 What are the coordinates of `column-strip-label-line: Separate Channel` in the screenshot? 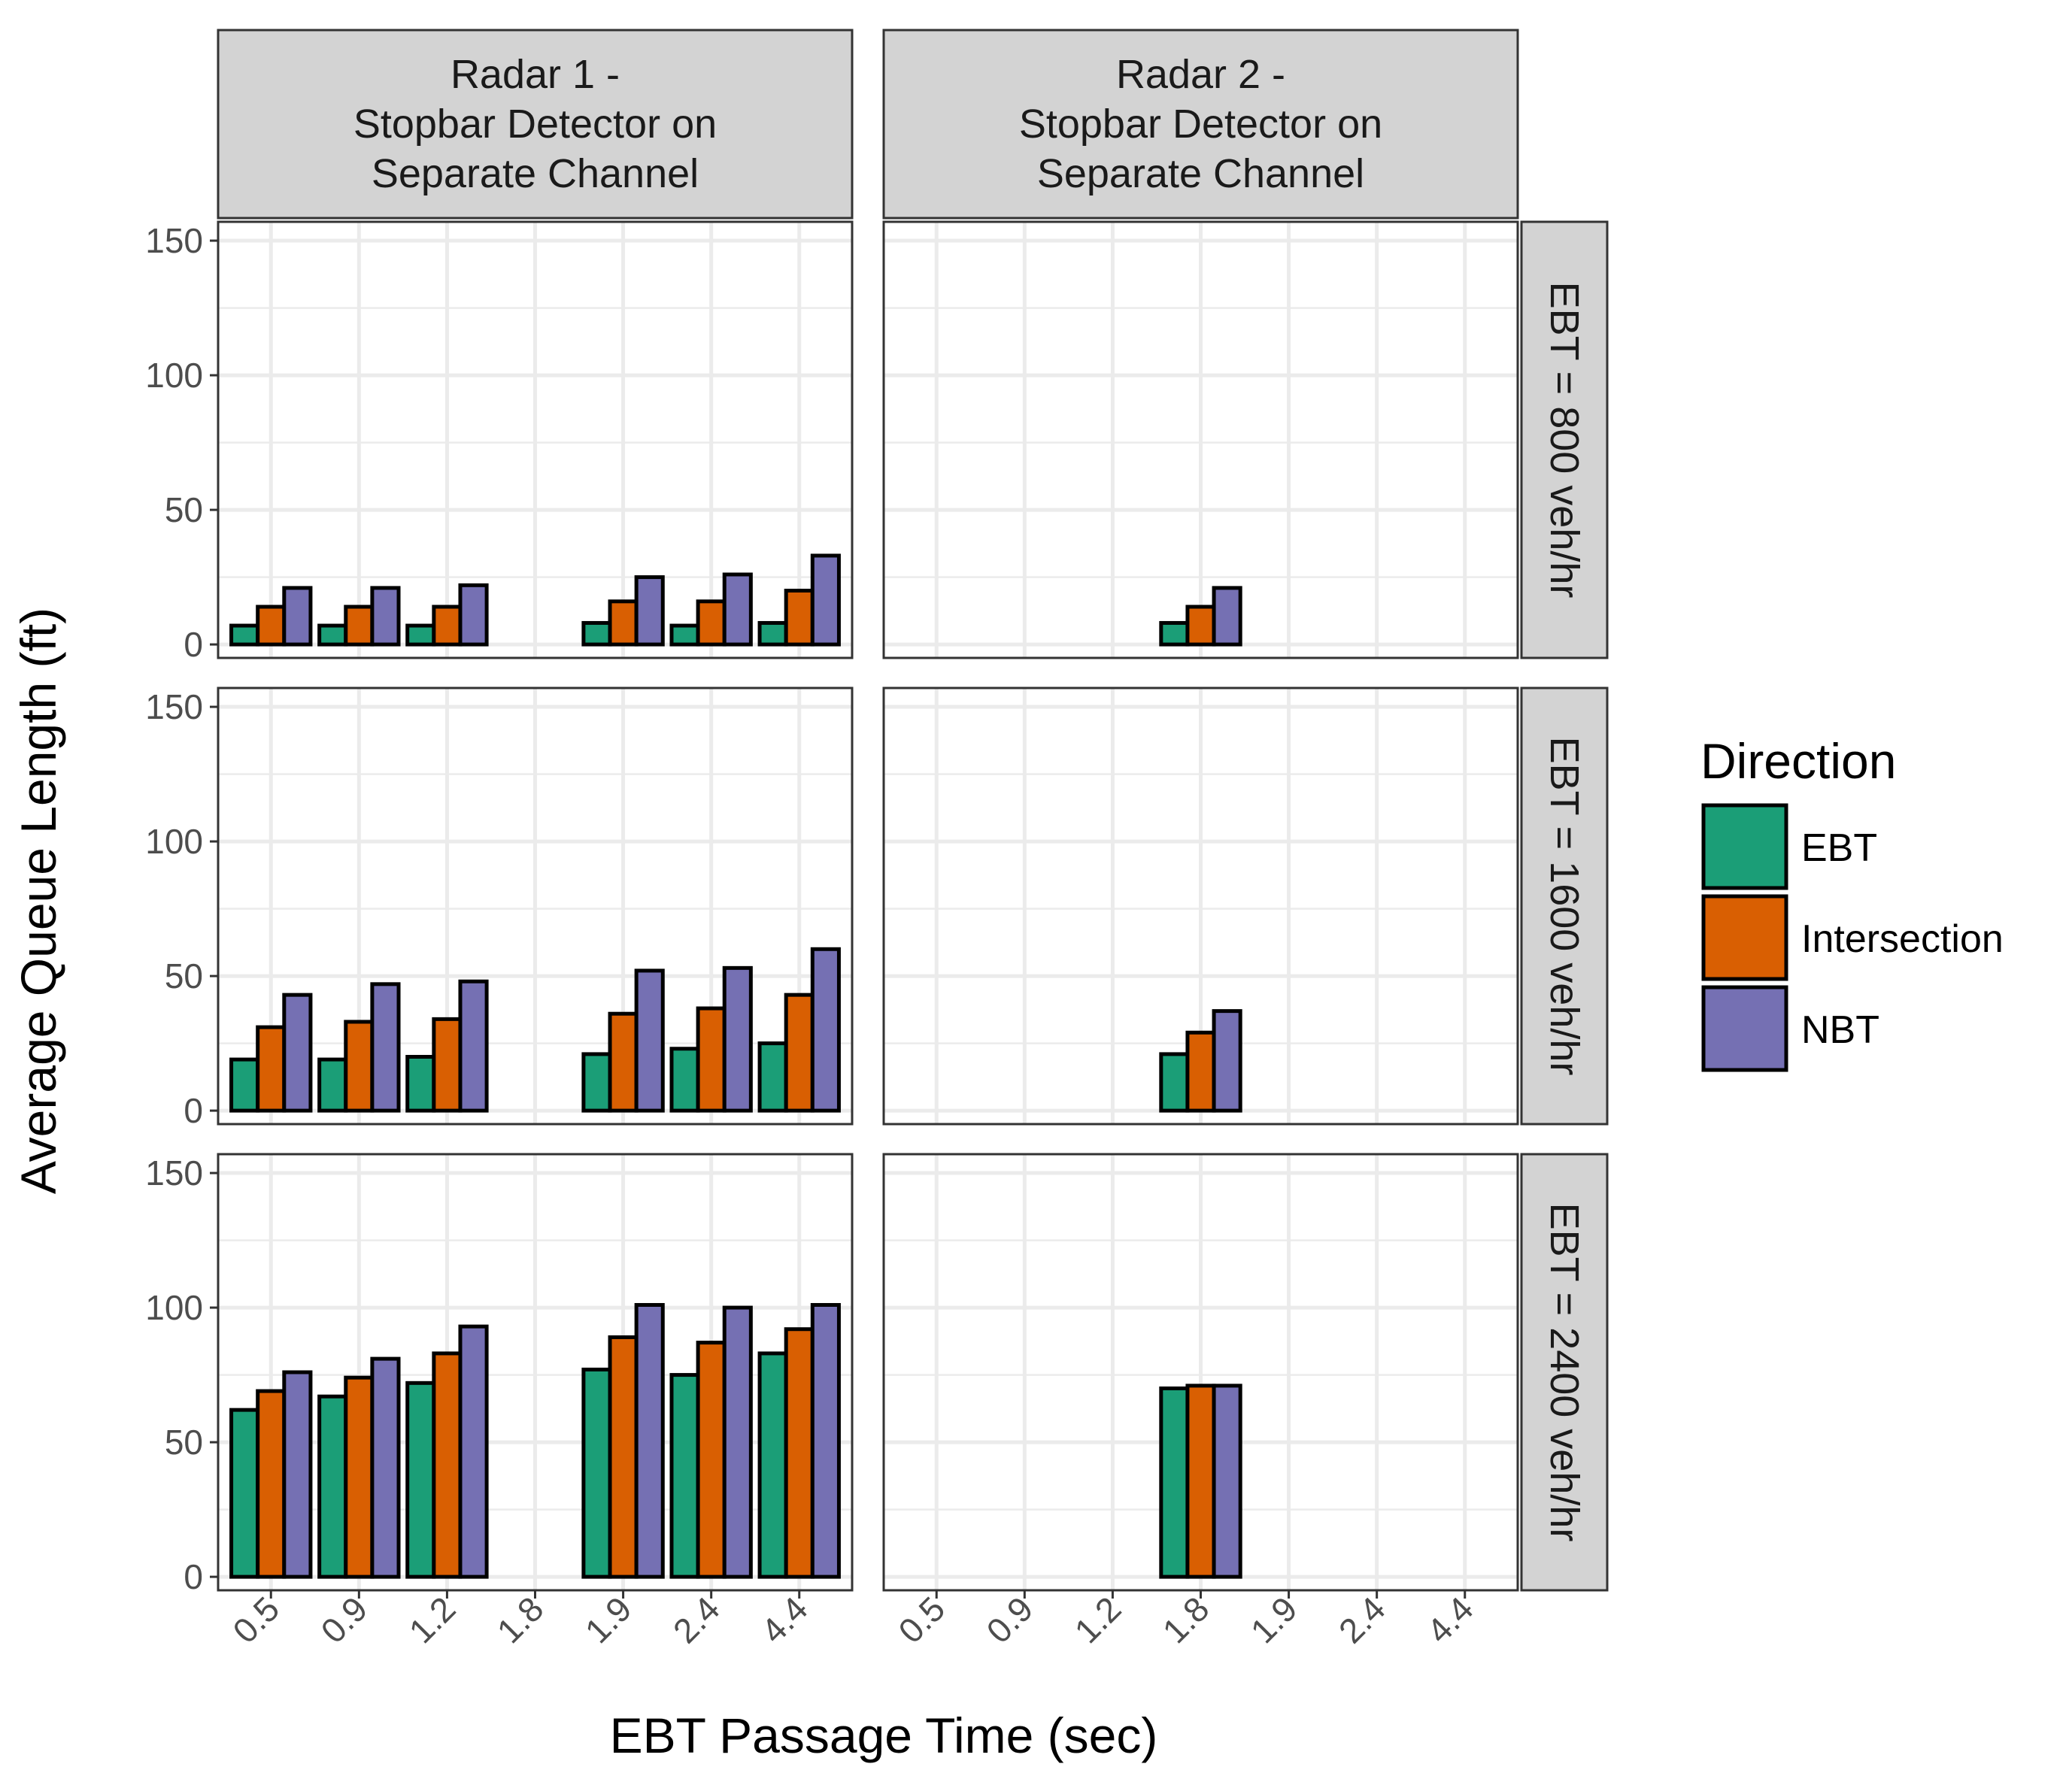 It's located at (1200, 174).